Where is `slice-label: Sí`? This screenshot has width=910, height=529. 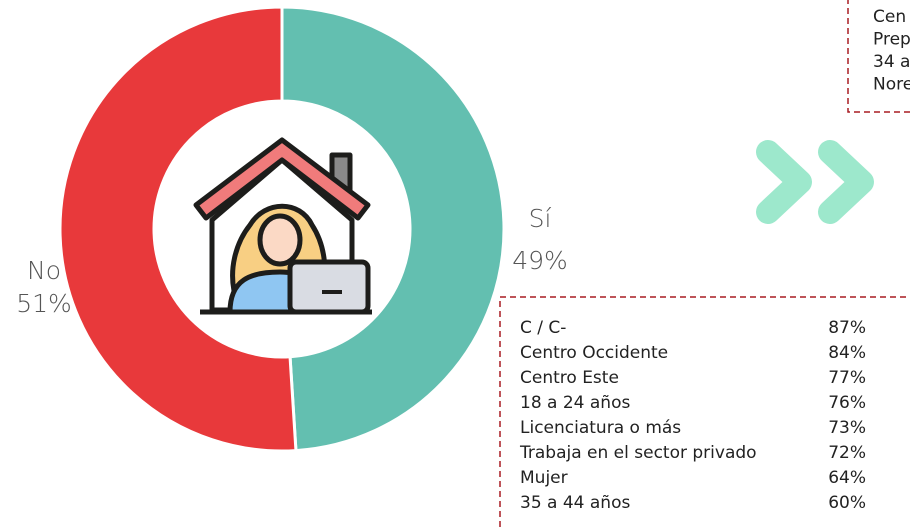
slice-label: Sí is located at coordinates (540, 218).